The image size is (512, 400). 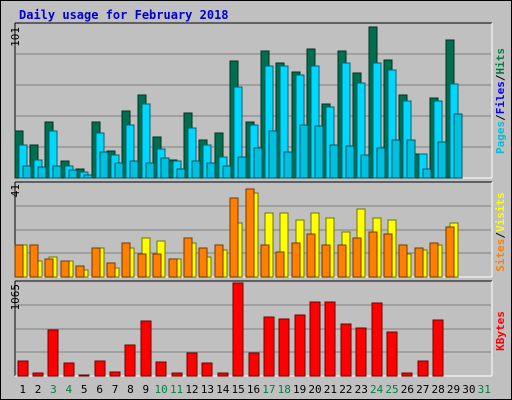 I want to click on x-tick-day-19: 19, so click(x=299, y=389).